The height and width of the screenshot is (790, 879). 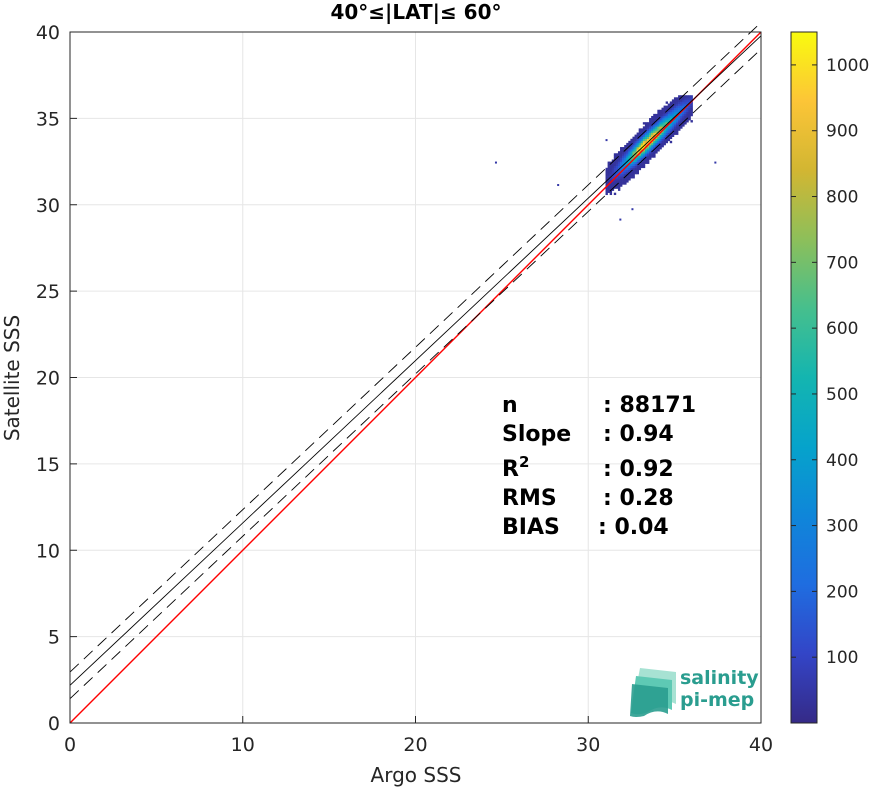 What do you see at coordinates (620, 219) in the screenshot?
I see `outlier-point` at bounding box center [620, 219].